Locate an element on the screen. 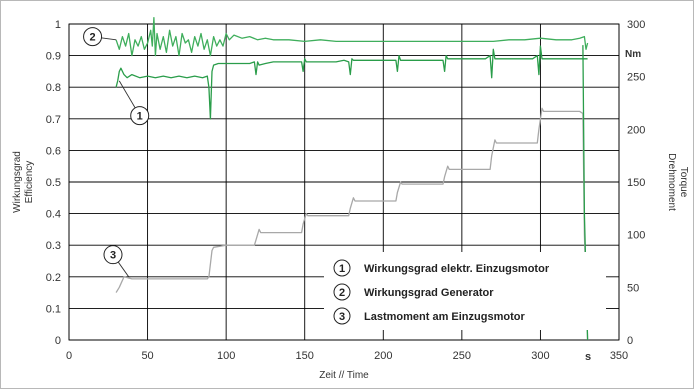  legend-label-1: Wirkungsgrad elektr. Einzugsmotor is located at coordinates (457, 269).